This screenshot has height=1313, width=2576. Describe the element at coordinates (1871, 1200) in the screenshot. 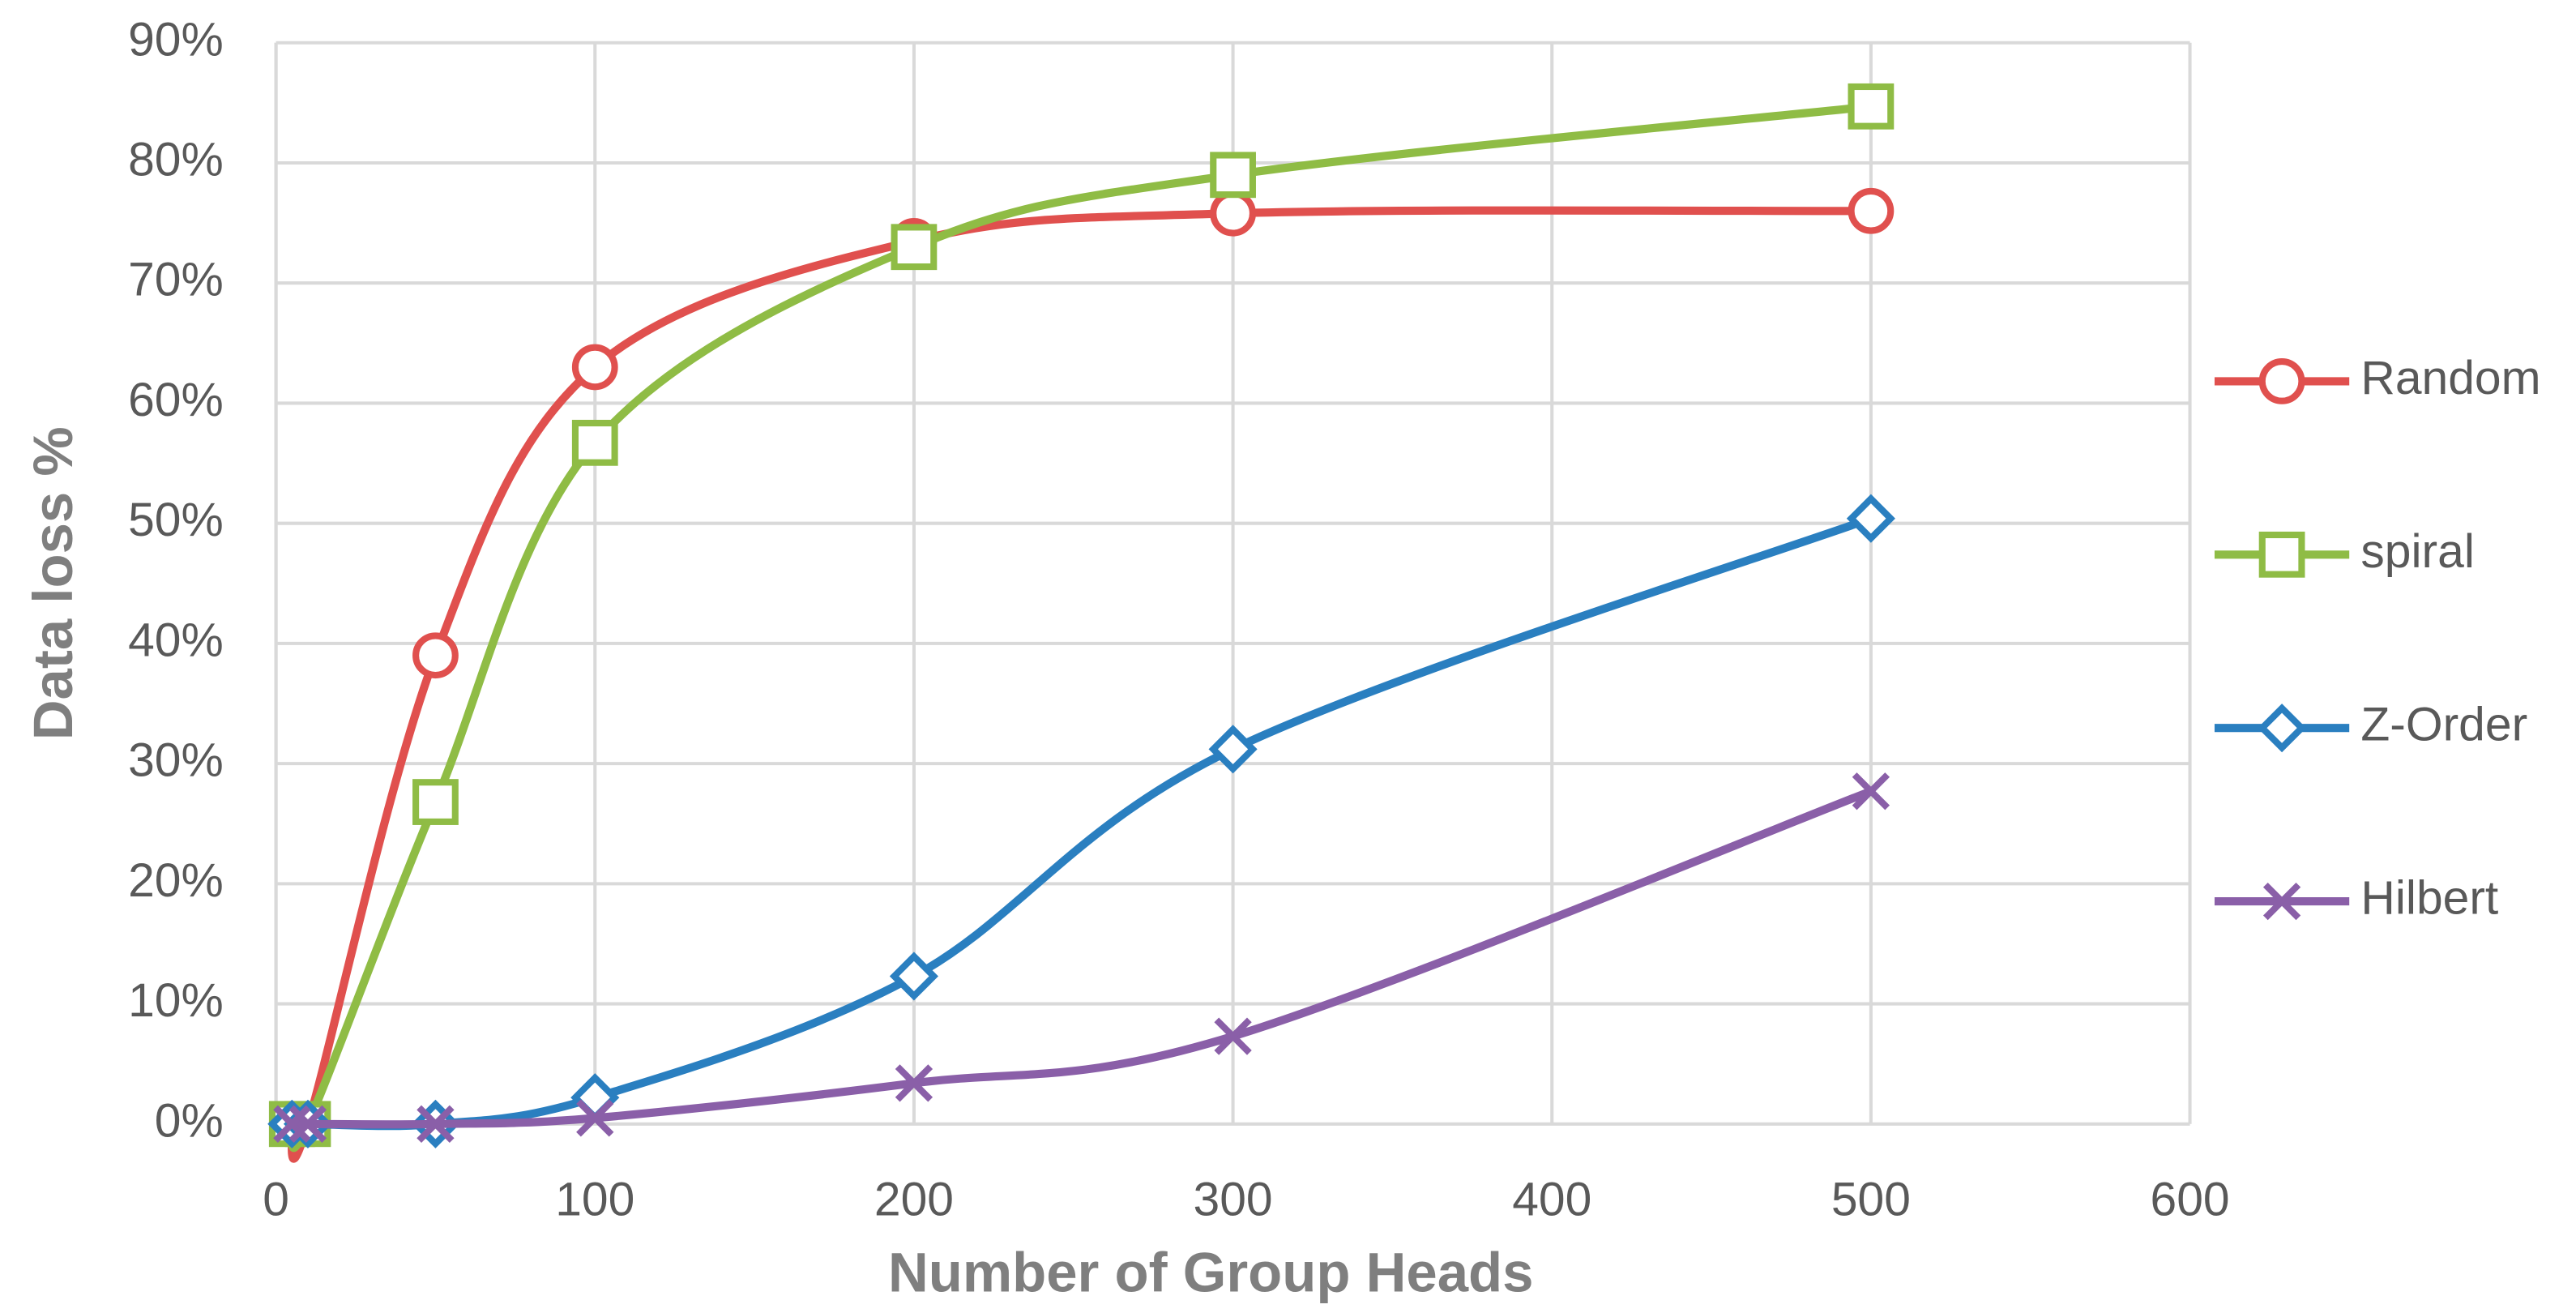

I see `x-tick-label: 500` at that location.